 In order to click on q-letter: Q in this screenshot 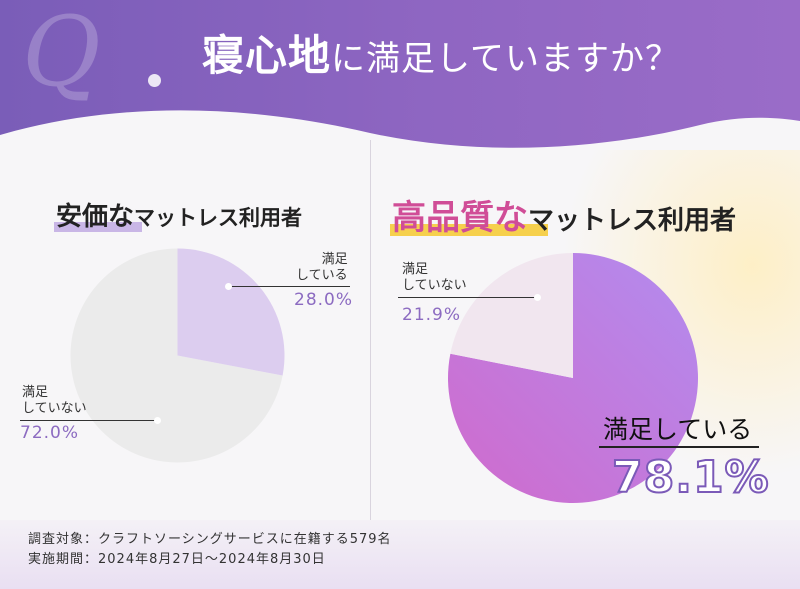, I will do `click(61, 54)`.